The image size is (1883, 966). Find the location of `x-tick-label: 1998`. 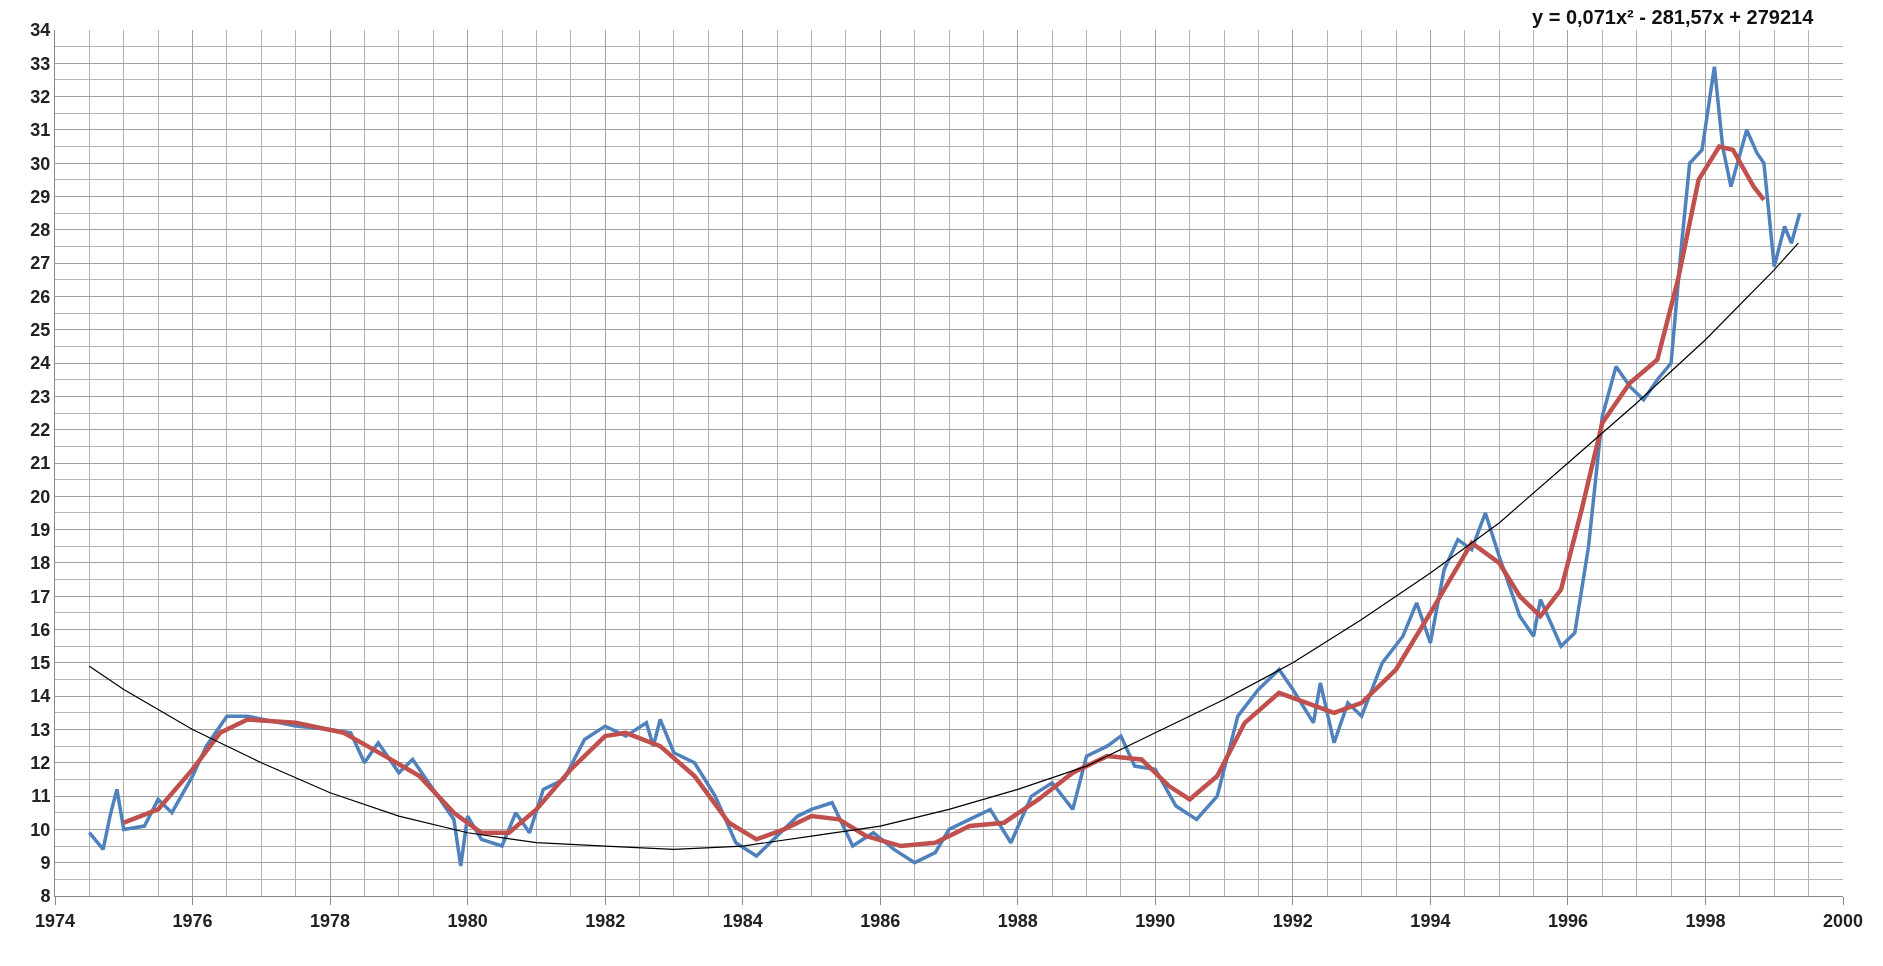

x-tick-label: 1998 is located at coordinates (1705, 920).